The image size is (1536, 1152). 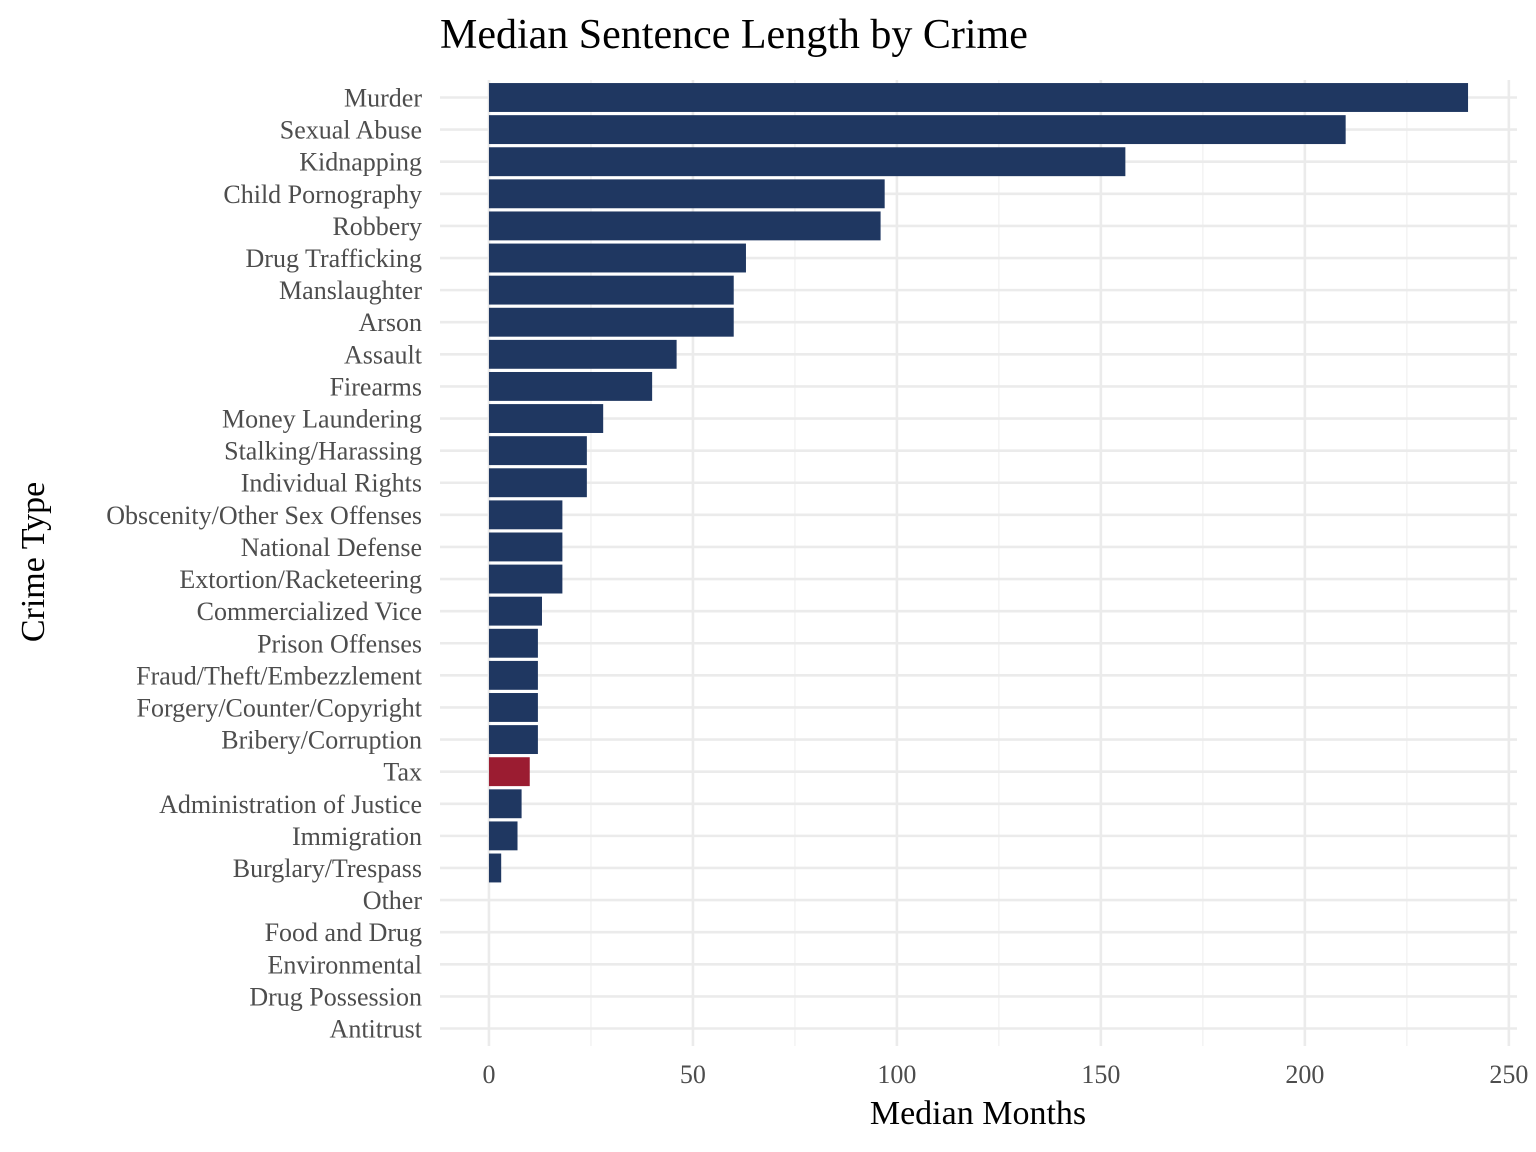 What do you see at coordinates (351, 130) in the screenshot?
I see `category-label: Sexual Abuse` at bounding box center [351, 130].